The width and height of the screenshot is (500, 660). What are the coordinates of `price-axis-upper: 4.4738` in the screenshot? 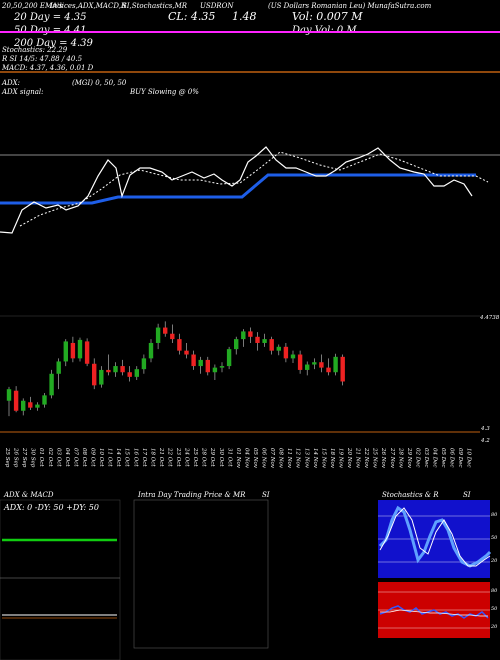 It's located at (489, 318).